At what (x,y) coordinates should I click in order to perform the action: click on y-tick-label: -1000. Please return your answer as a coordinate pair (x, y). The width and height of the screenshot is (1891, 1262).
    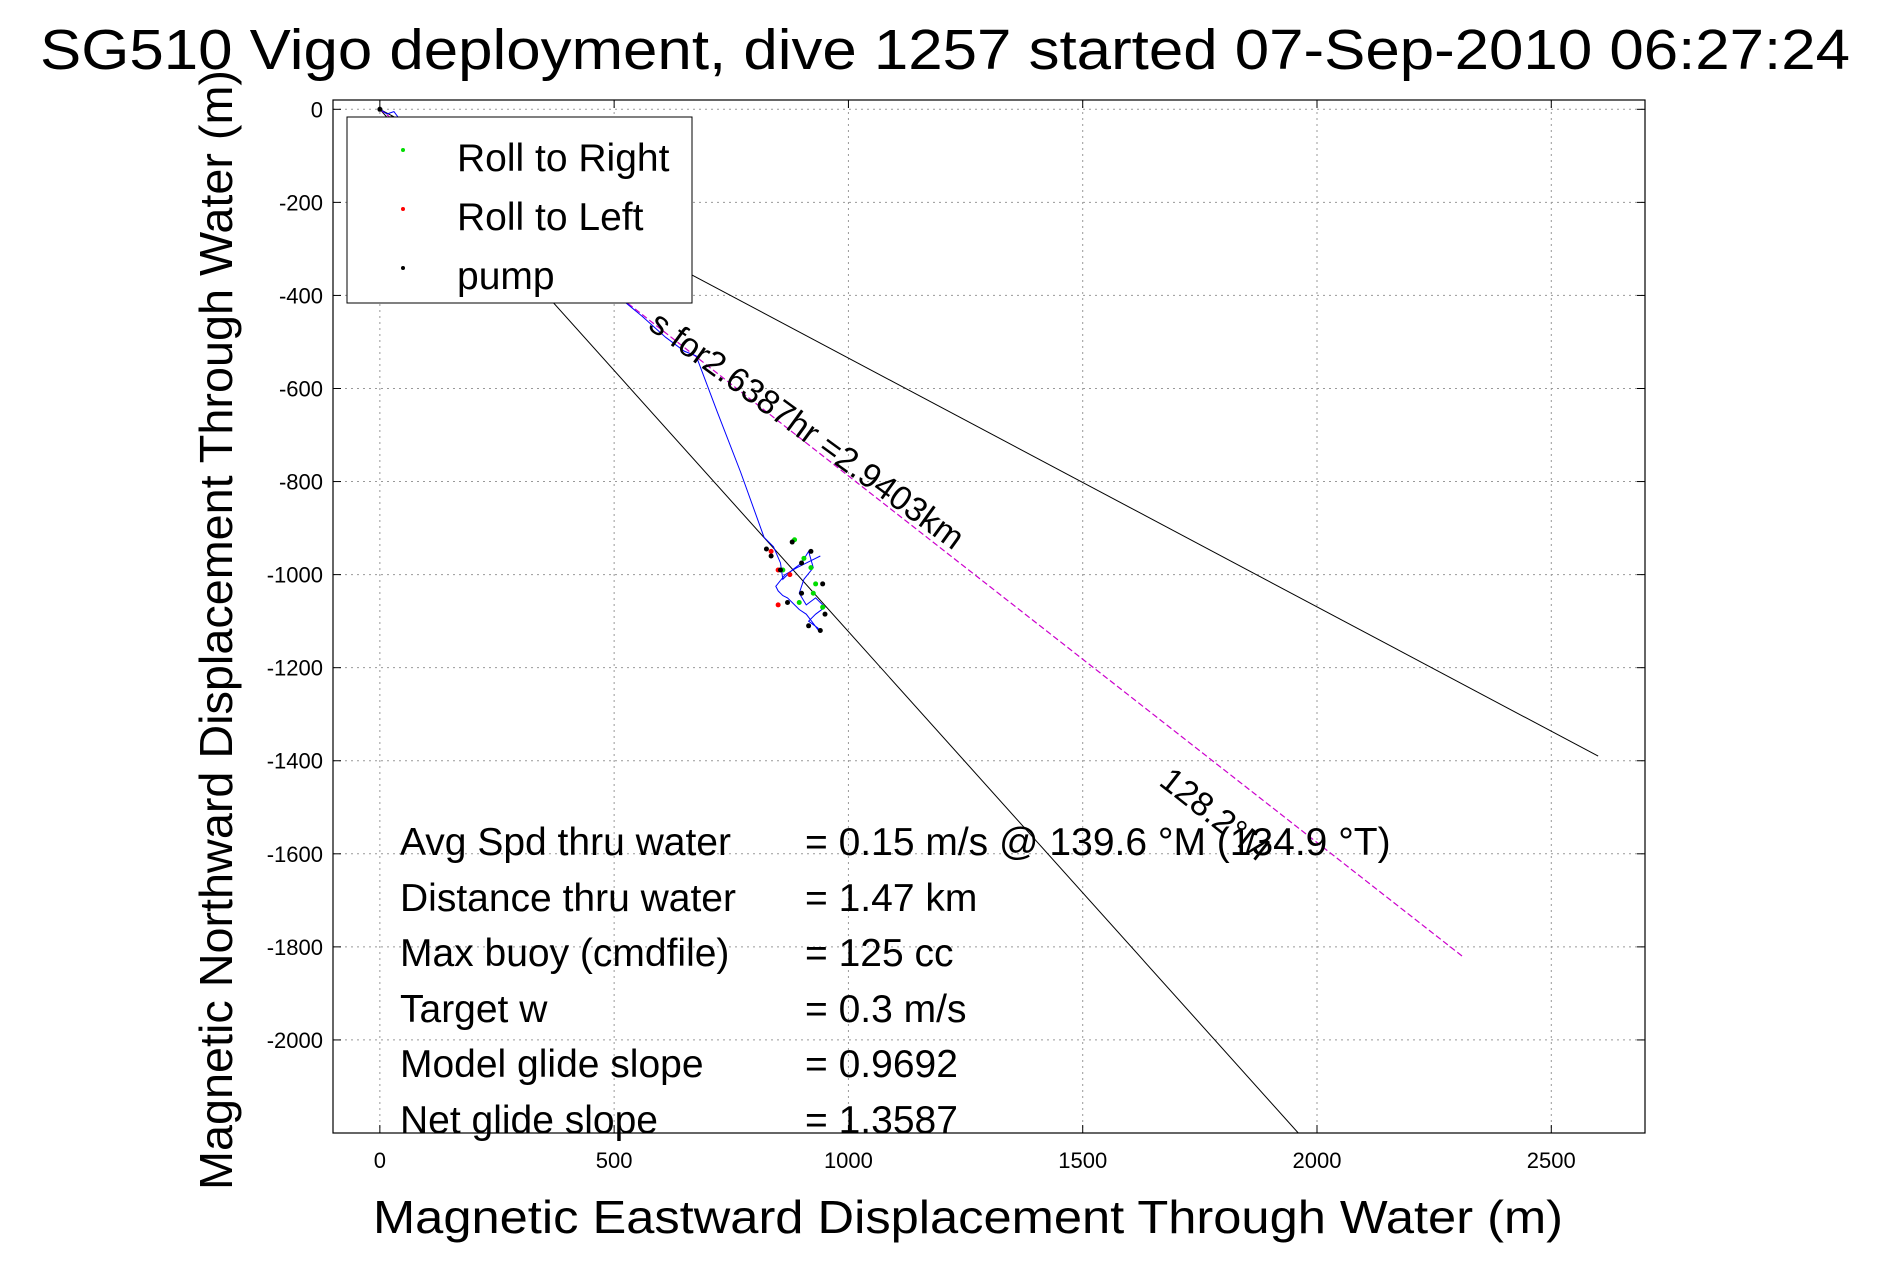
    Looking at the image, I should click on (295, 575).